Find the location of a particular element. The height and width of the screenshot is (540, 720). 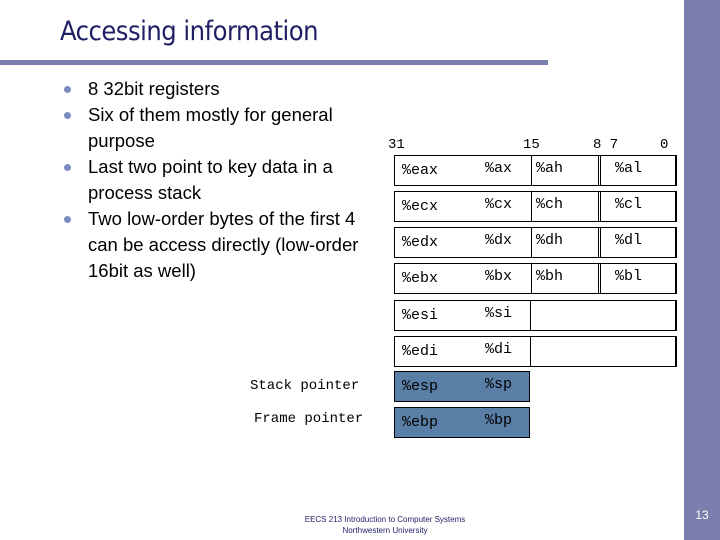

title-underline is located at coordinates (274, 62).